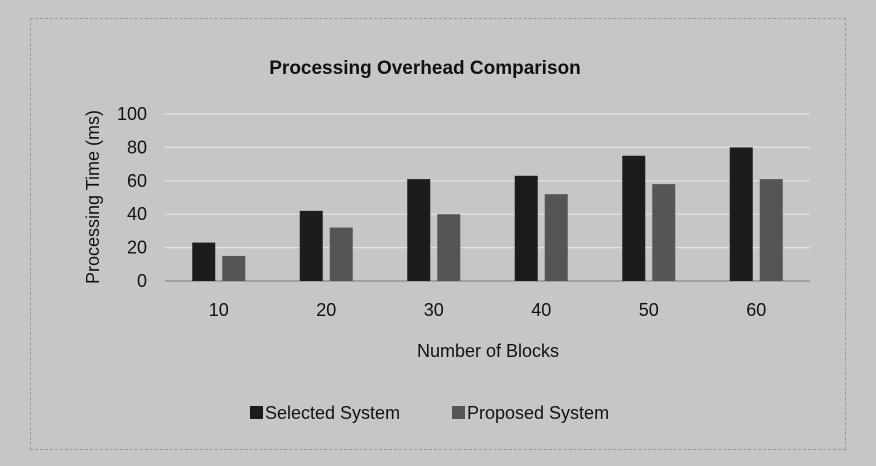  Describe the element at coordinates (425, 68) in the screenshot. I see `chart-title: Processing Overhead Comparison` at that location.